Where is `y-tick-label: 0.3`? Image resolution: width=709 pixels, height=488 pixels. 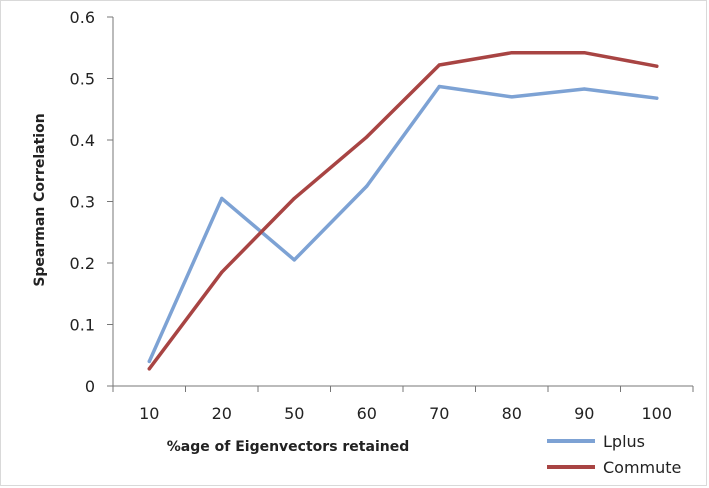
y-tick-label: 0.3 is located at coordinates (82, 202).